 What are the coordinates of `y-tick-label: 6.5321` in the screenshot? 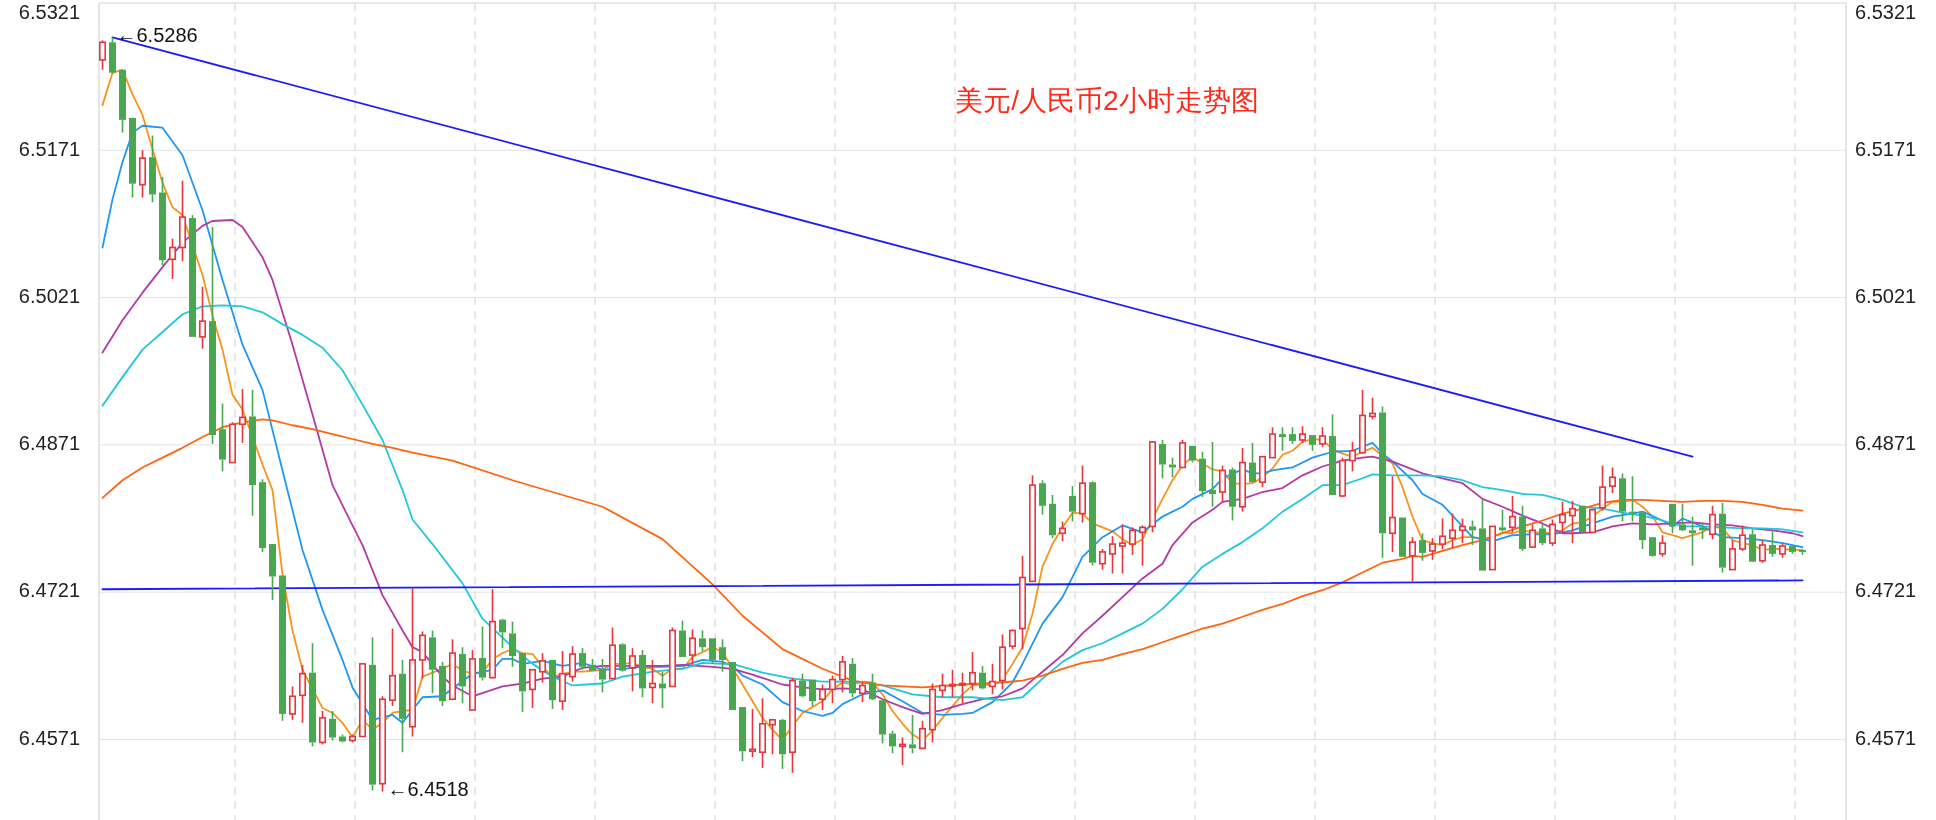 It's located at (49, 12).